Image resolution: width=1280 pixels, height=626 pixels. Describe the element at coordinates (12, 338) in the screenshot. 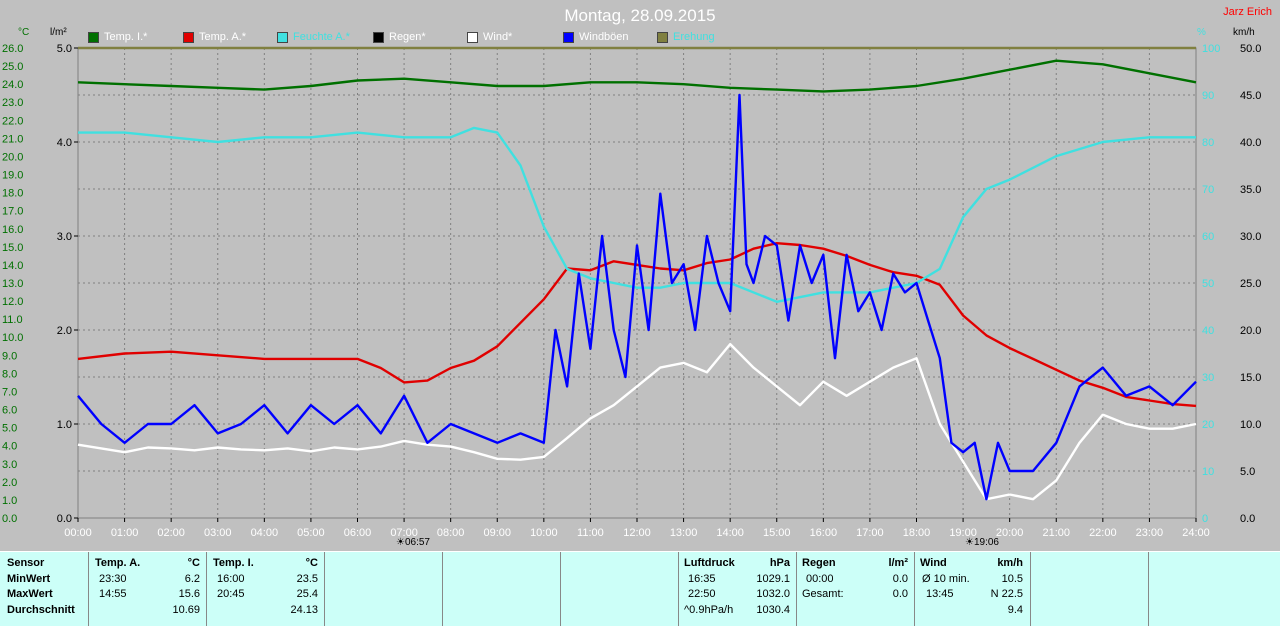

I see `temp-tick-label: 10.0` at that location.